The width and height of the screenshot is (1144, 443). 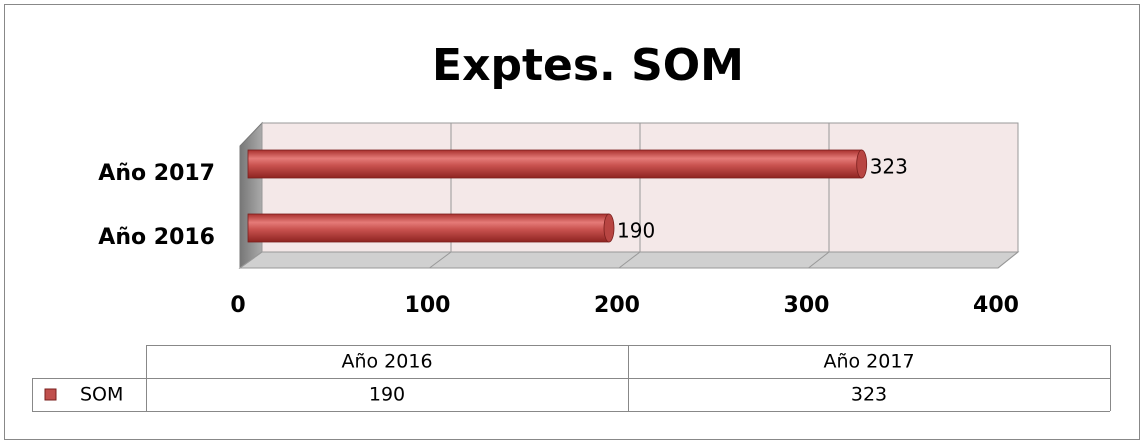 I want to click on data-label: 323, so click(x=889, y=167).